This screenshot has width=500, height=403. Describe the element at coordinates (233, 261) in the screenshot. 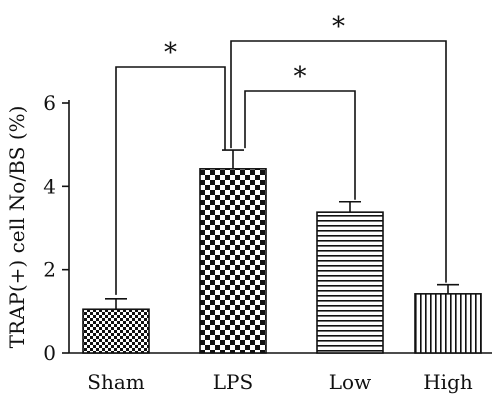

I see `bar-lps` at that location.